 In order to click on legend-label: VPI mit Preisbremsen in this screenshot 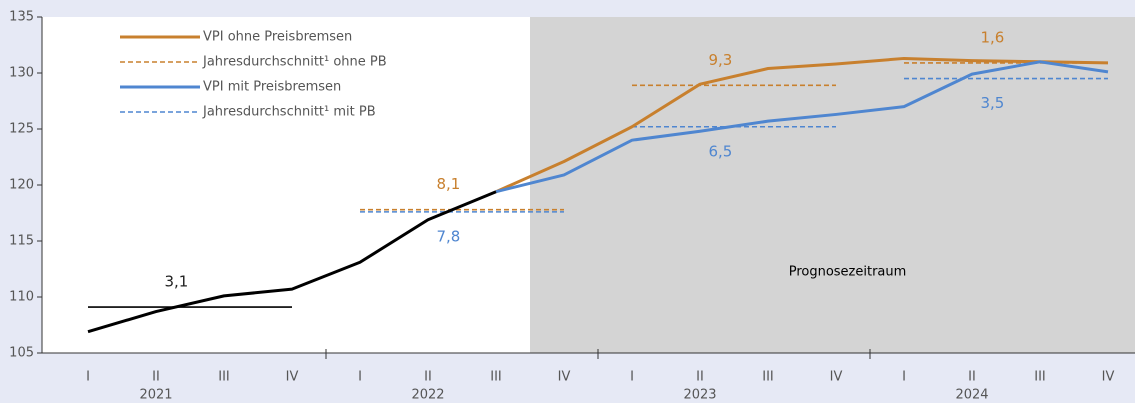, I will do `click(272, 87)`.